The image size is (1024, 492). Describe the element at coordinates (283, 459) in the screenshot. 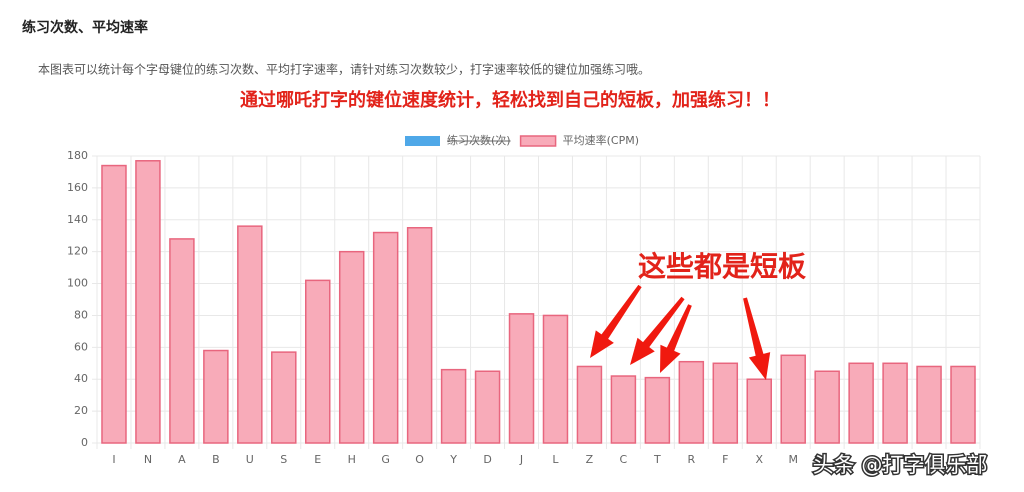

I see `x-tick-label: S` at that location.